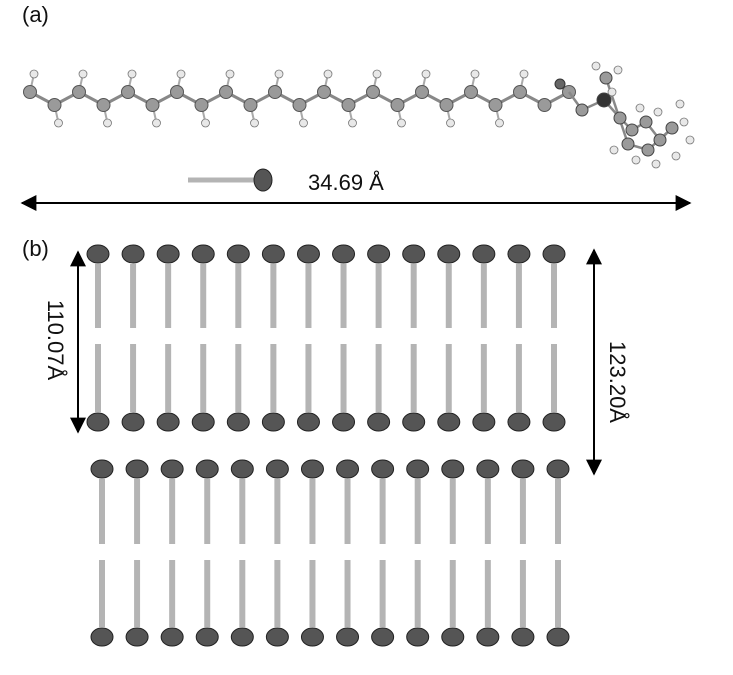 Image resolution: width=733 pixels, height=675 pixels. Describe the element at coordinates (359, 115) in the screenshot. I see `lipid-molecule-model` at that location.